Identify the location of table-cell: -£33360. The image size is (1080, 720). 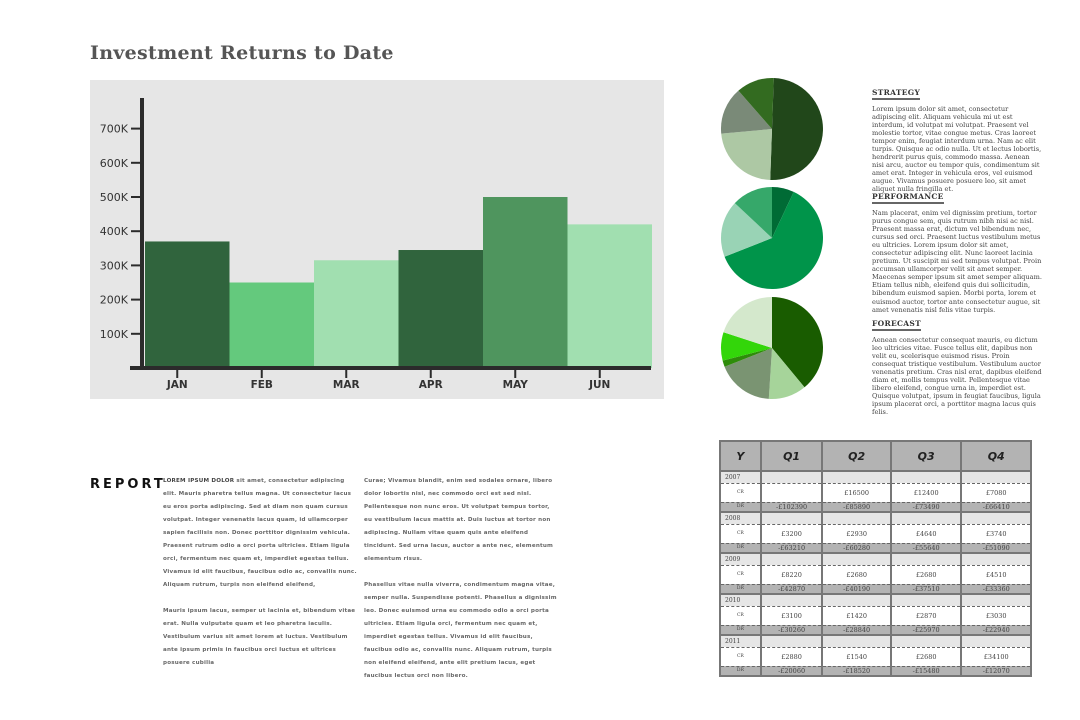
(996, 589).